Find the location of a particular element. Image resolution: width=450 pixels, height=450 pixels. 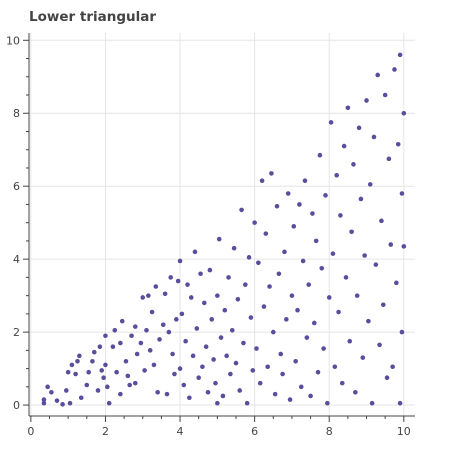

y-tick-label: 10 is located at coordinates (13, 40).